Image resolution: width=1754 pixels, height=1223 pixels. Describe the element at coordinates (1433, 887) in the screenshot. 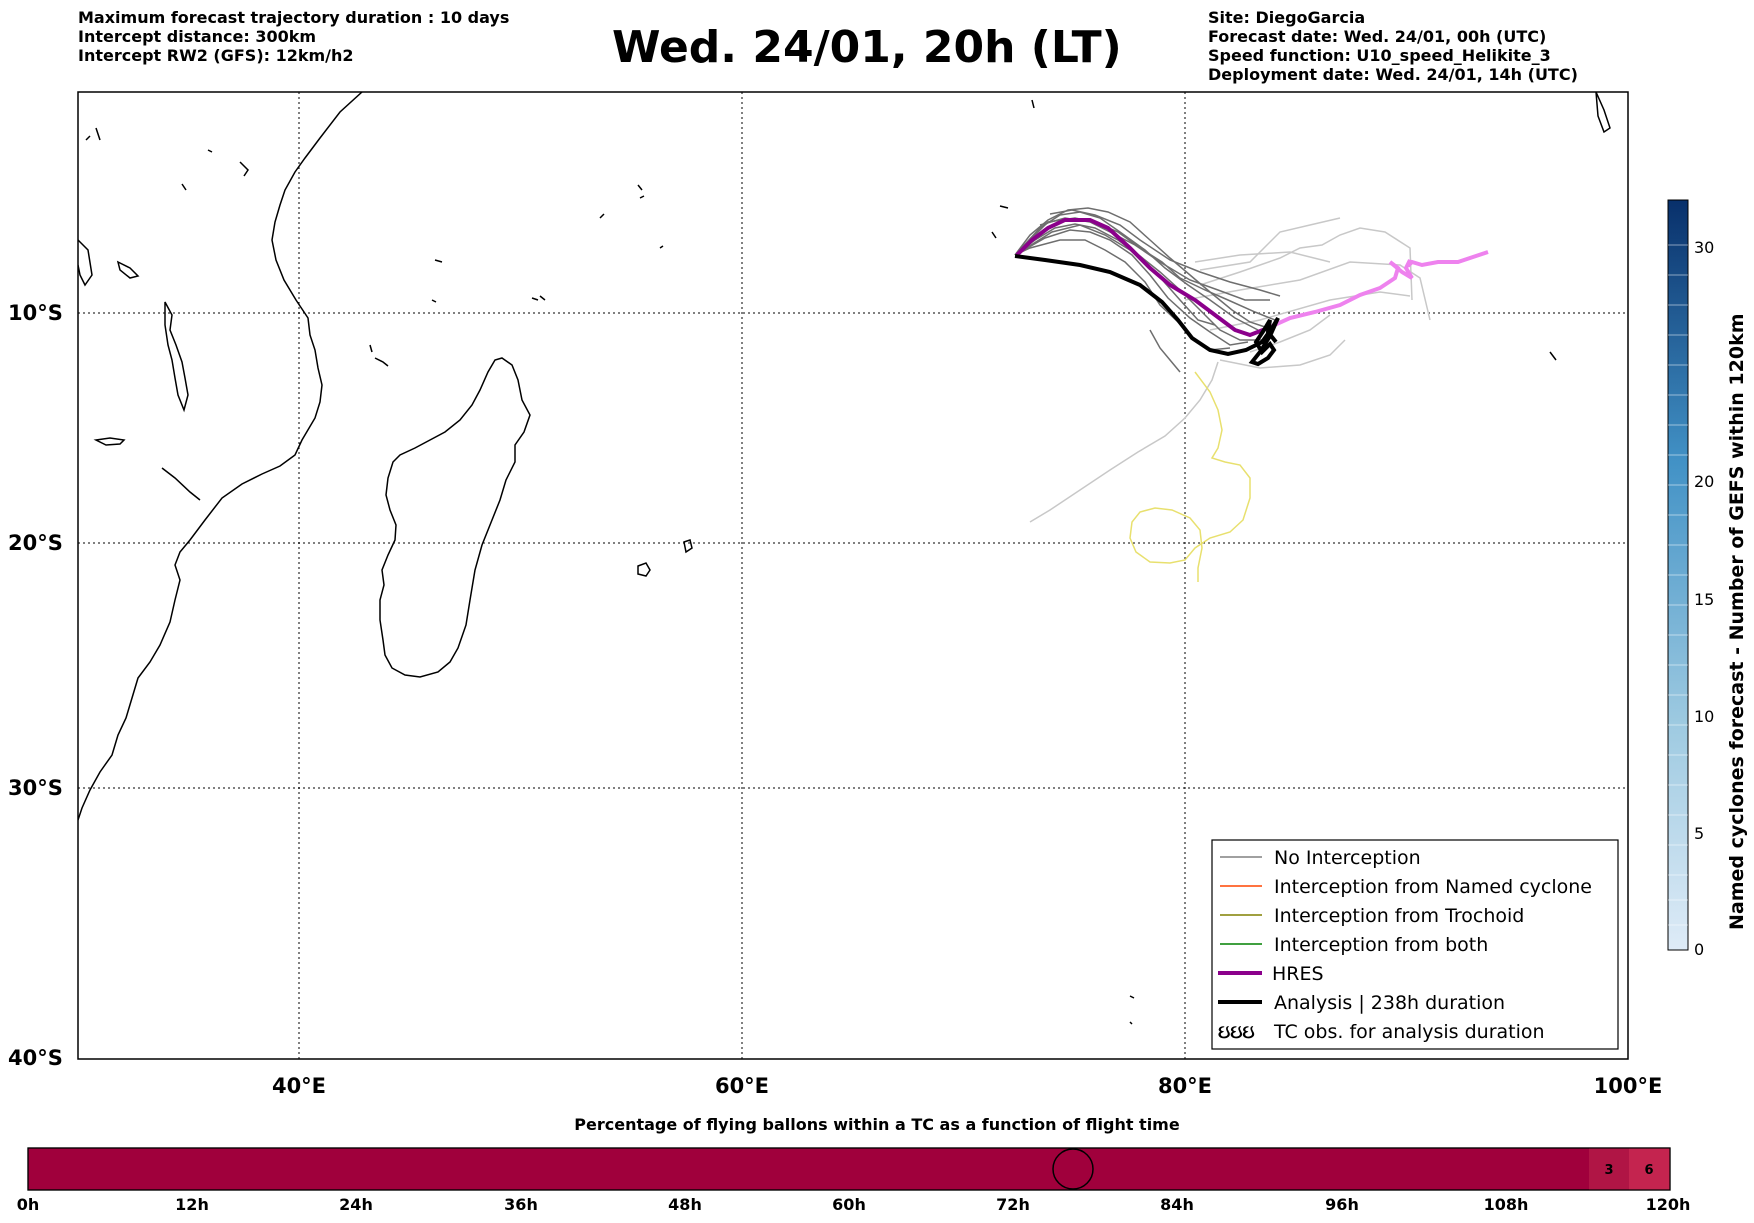

I see `legend-label: Interception from Named cyclone` at that location.